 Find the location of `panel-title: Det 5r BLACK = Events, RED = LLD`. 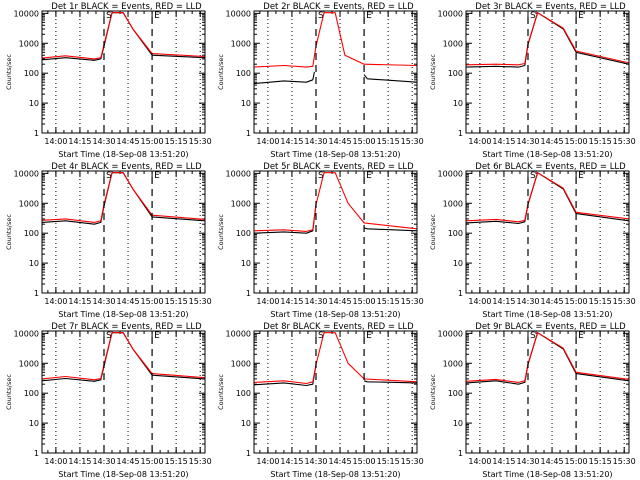

panel-title: Det 5r BLACK = Events, RED = LLD is located at coordinates (338, 167).